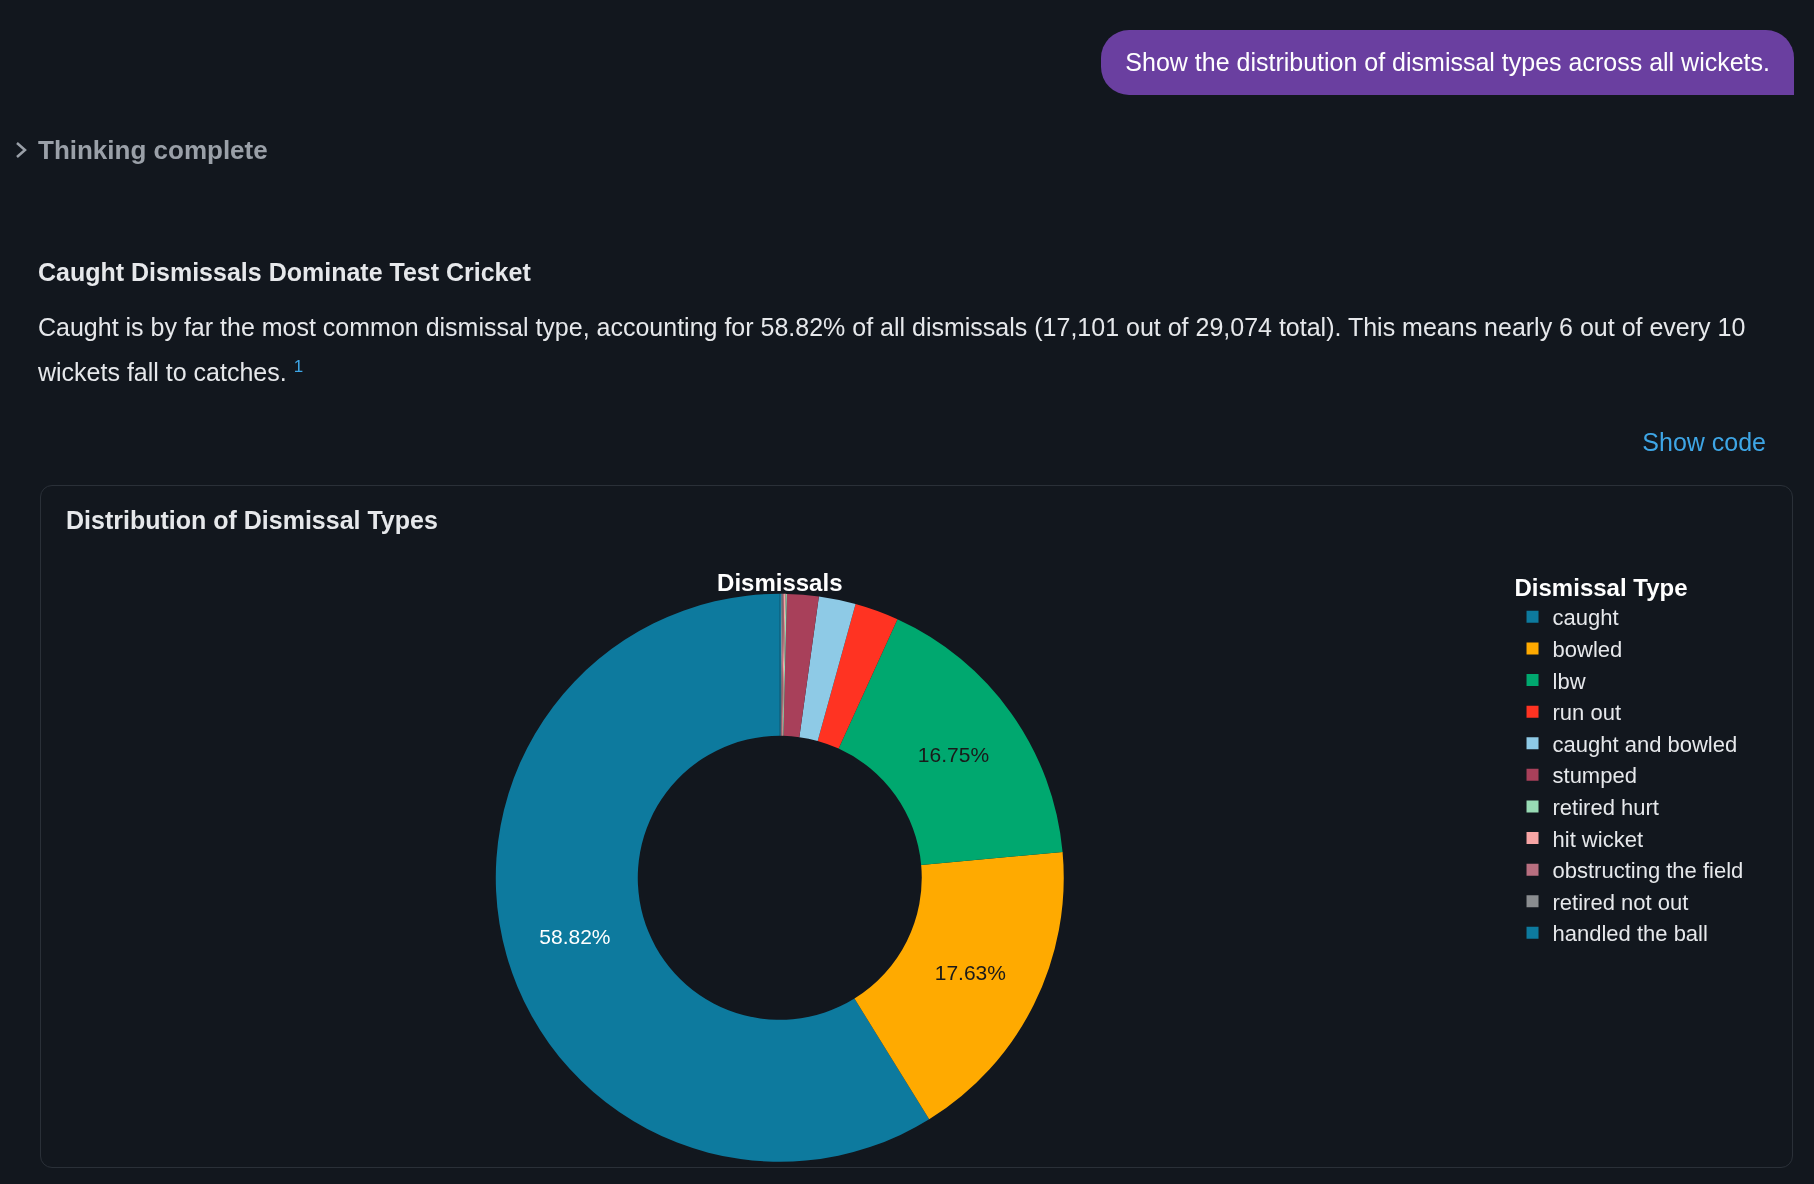  Describe the element at coordinates (252, 520) in the screenshot. I see `text: Distribution of Dismissal Types` at that location.